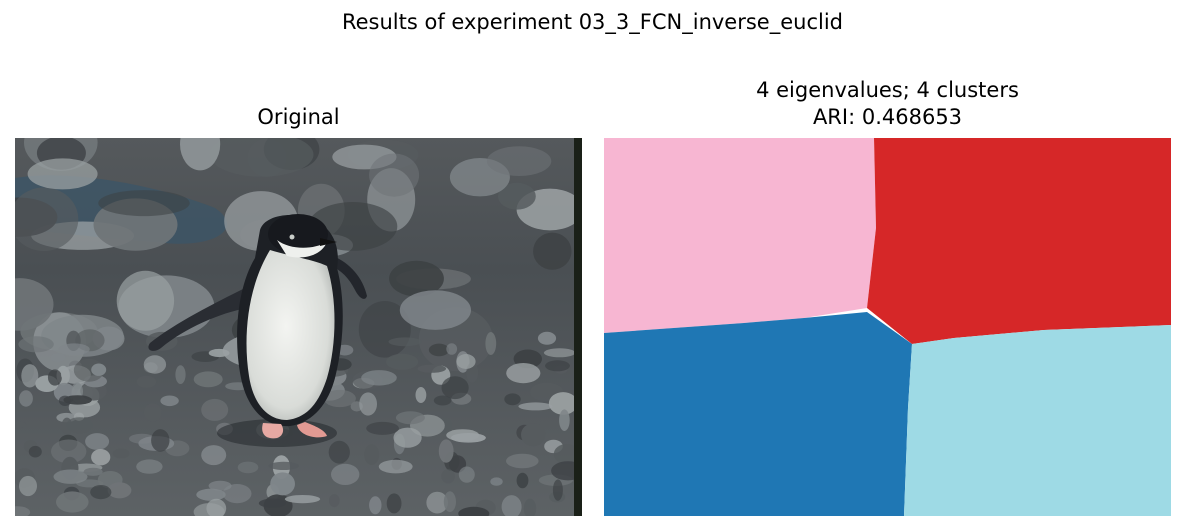 This screenshot has height=531, width=1185. What do you see at coordinates (302, 249) in the screenshot?
I see `penguin-face` at bounding box center [302, 249].